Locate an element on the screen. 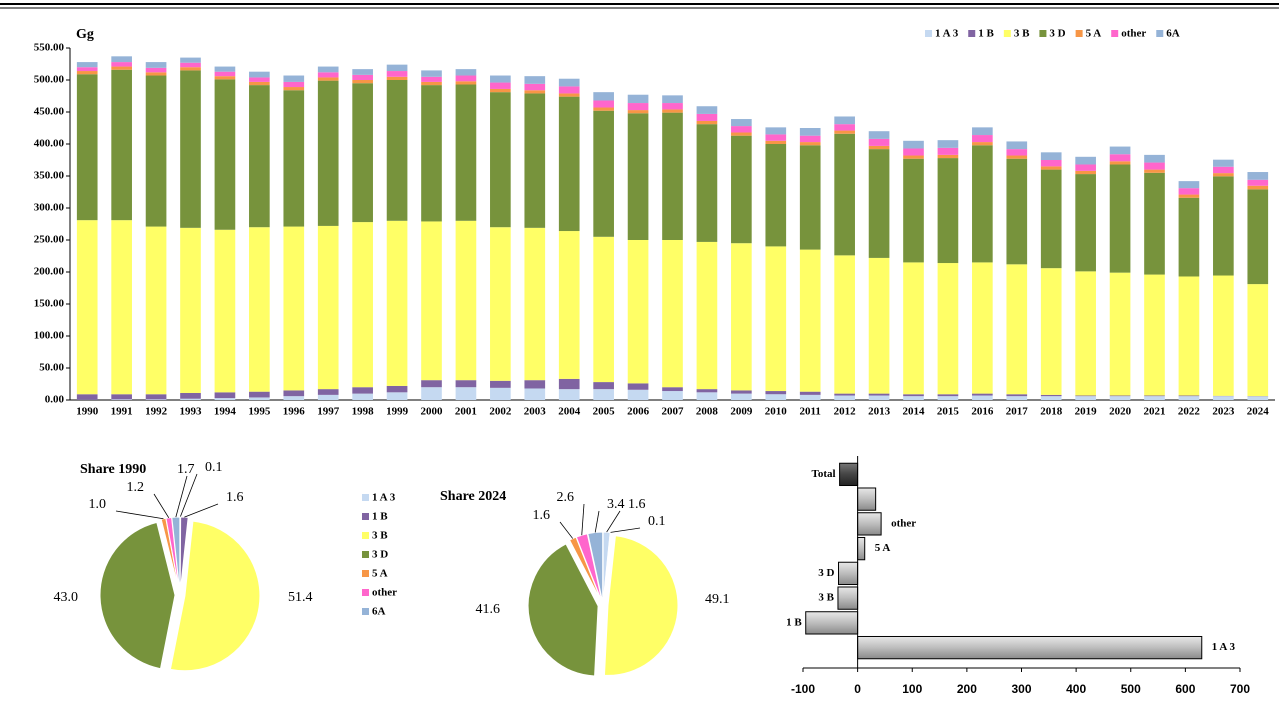 Image resolution: width=1279 pixels, height=722 pixels. data-label: 1.2 is located at coordinates (136, 487).